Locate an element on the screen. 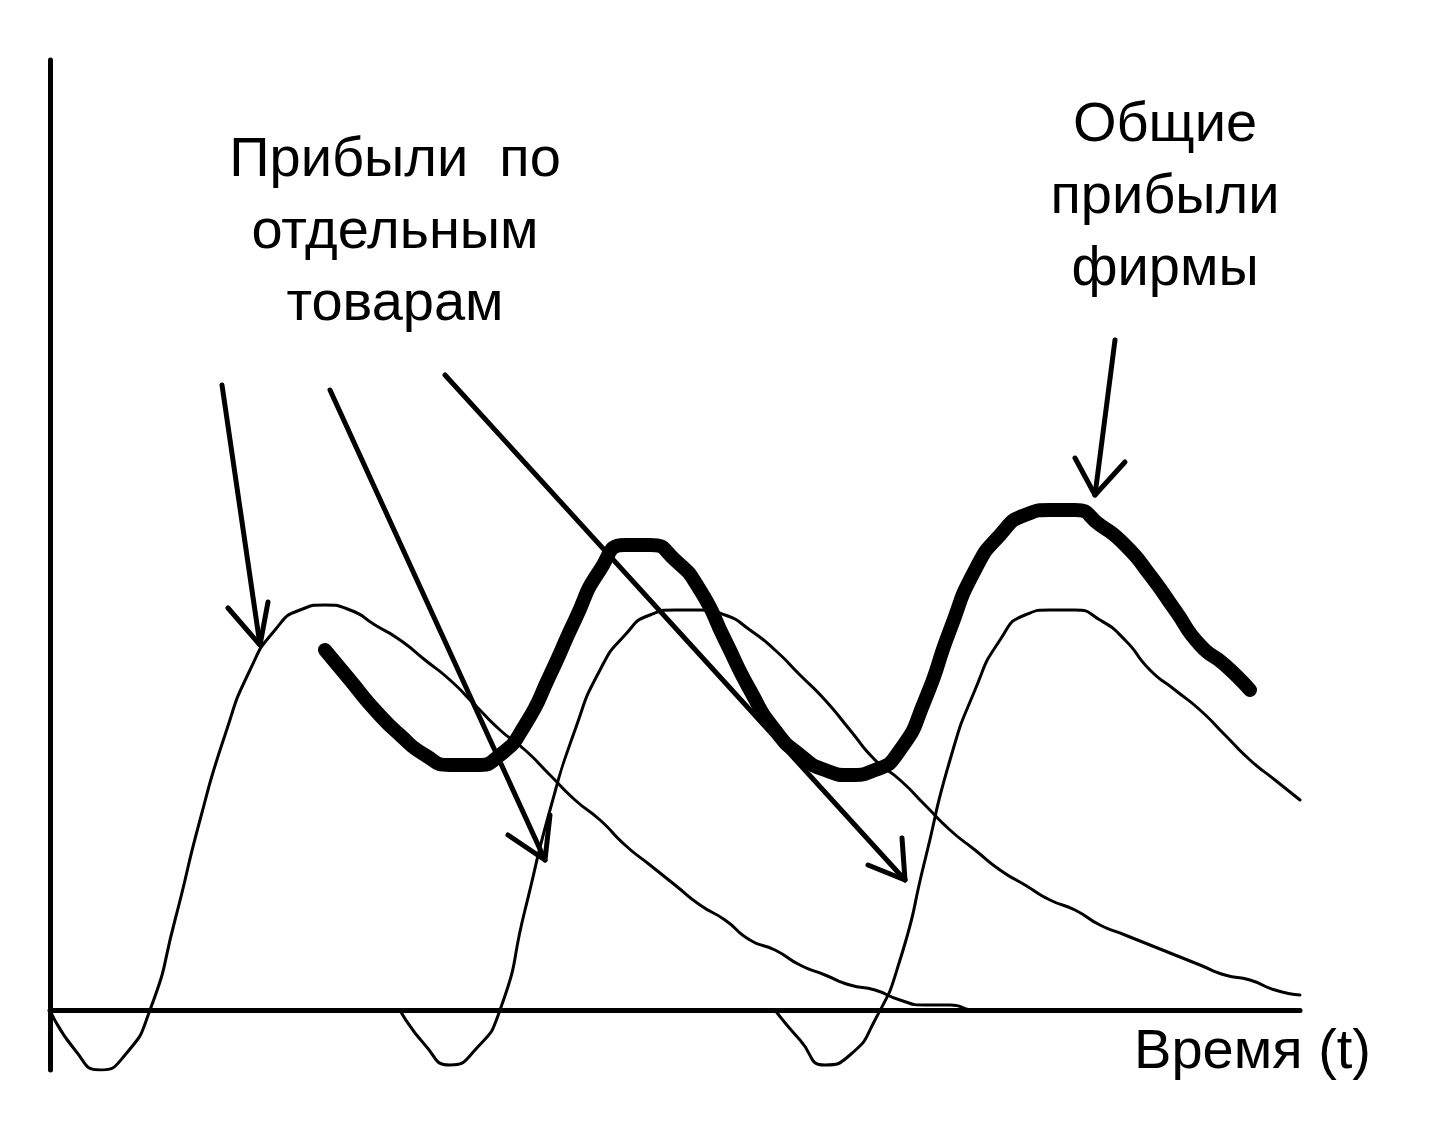  x-axis-title: Время (t) is located at coordinates (1253, 1048).